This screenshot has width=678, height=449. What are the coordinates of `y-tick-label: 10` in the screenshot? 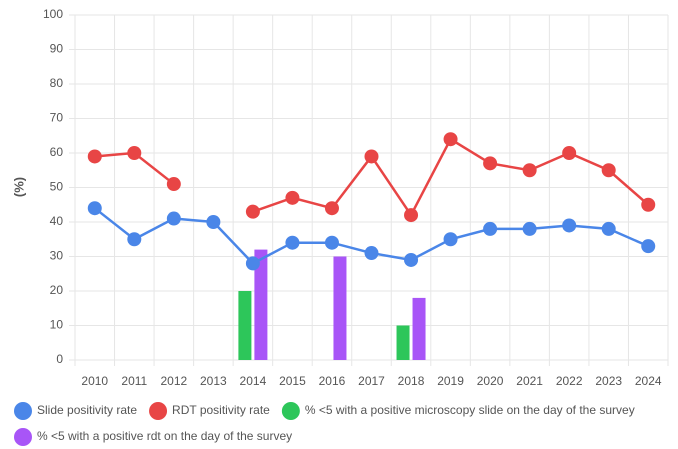 It's located at (57, 325).